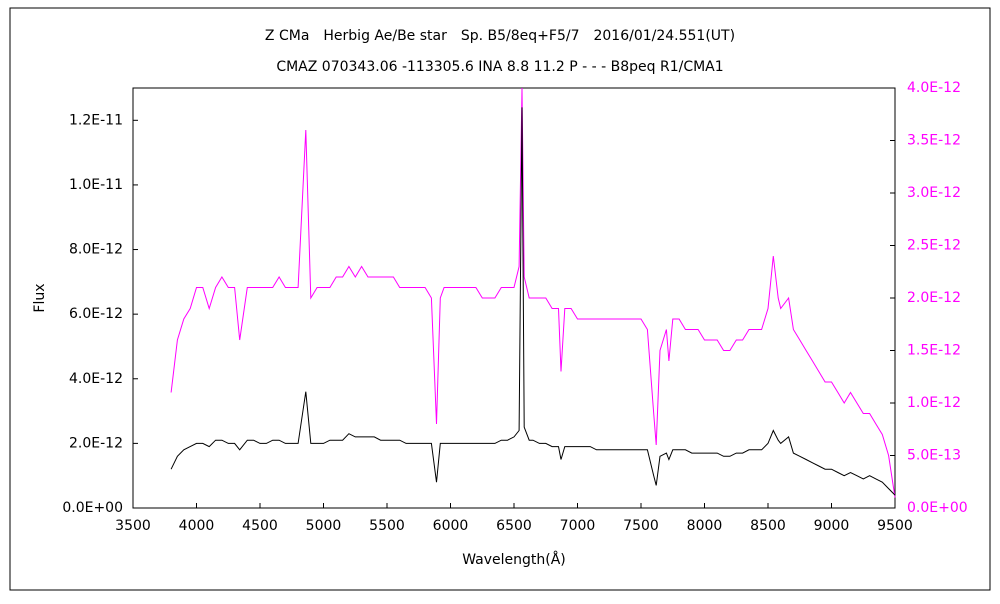  What do you see at coordinates (934, 351) in the screenshot?
I see `y2-tick-label: 1.5E-12` at bounding box center [934, 351].